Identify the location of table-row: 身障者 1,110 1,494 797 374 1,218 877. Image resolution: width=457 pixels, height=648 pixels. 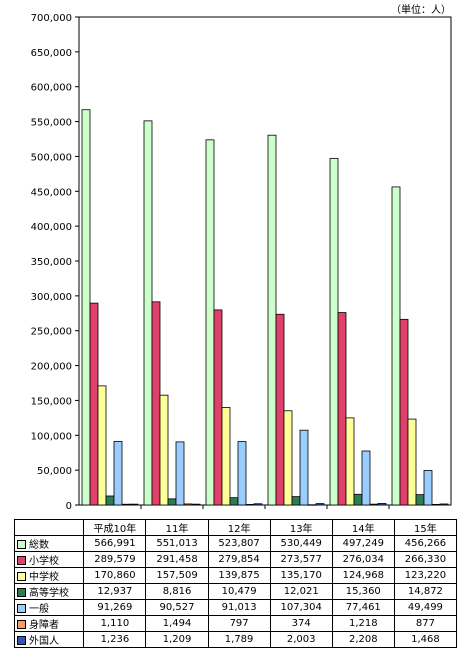
(235, 623).